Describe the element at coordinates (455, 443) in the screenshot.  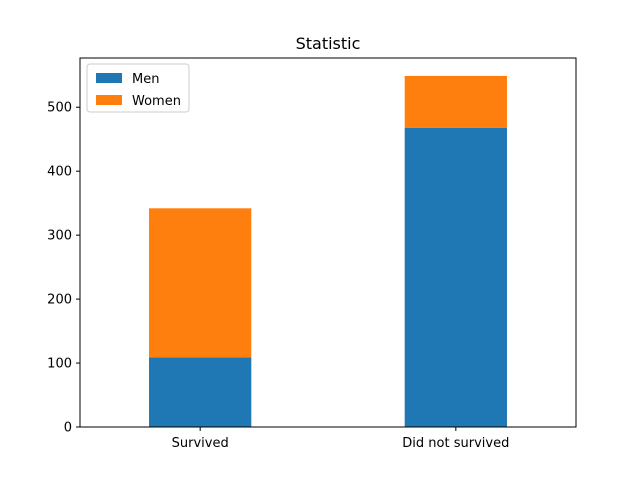
I see `x-tick-label: Did not survived` at that location.